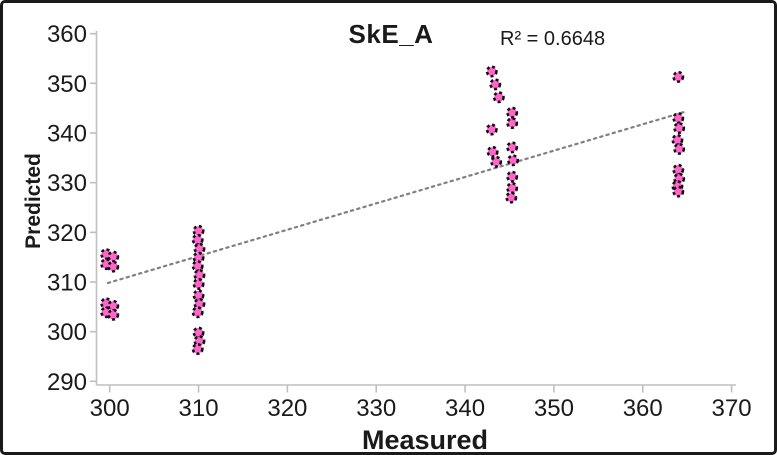 This screenshot has height=455, width=777. What do you see at coordinates (110, 408) in the screenshot?
I see `x-tick-label: 300` at bounding box center [110, 408].